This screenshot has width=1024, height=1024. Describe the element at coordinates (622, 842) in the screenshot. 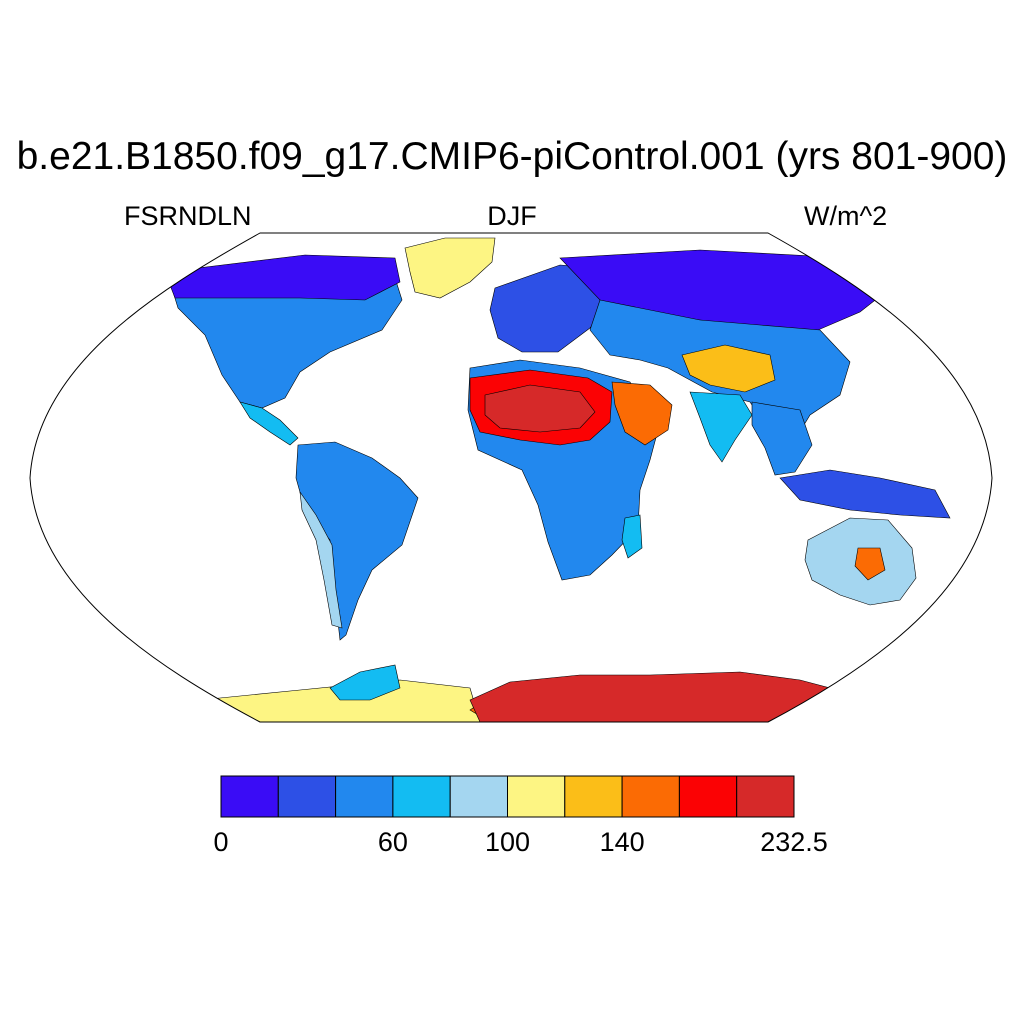

I see `colorbar-label: 140` at that location.